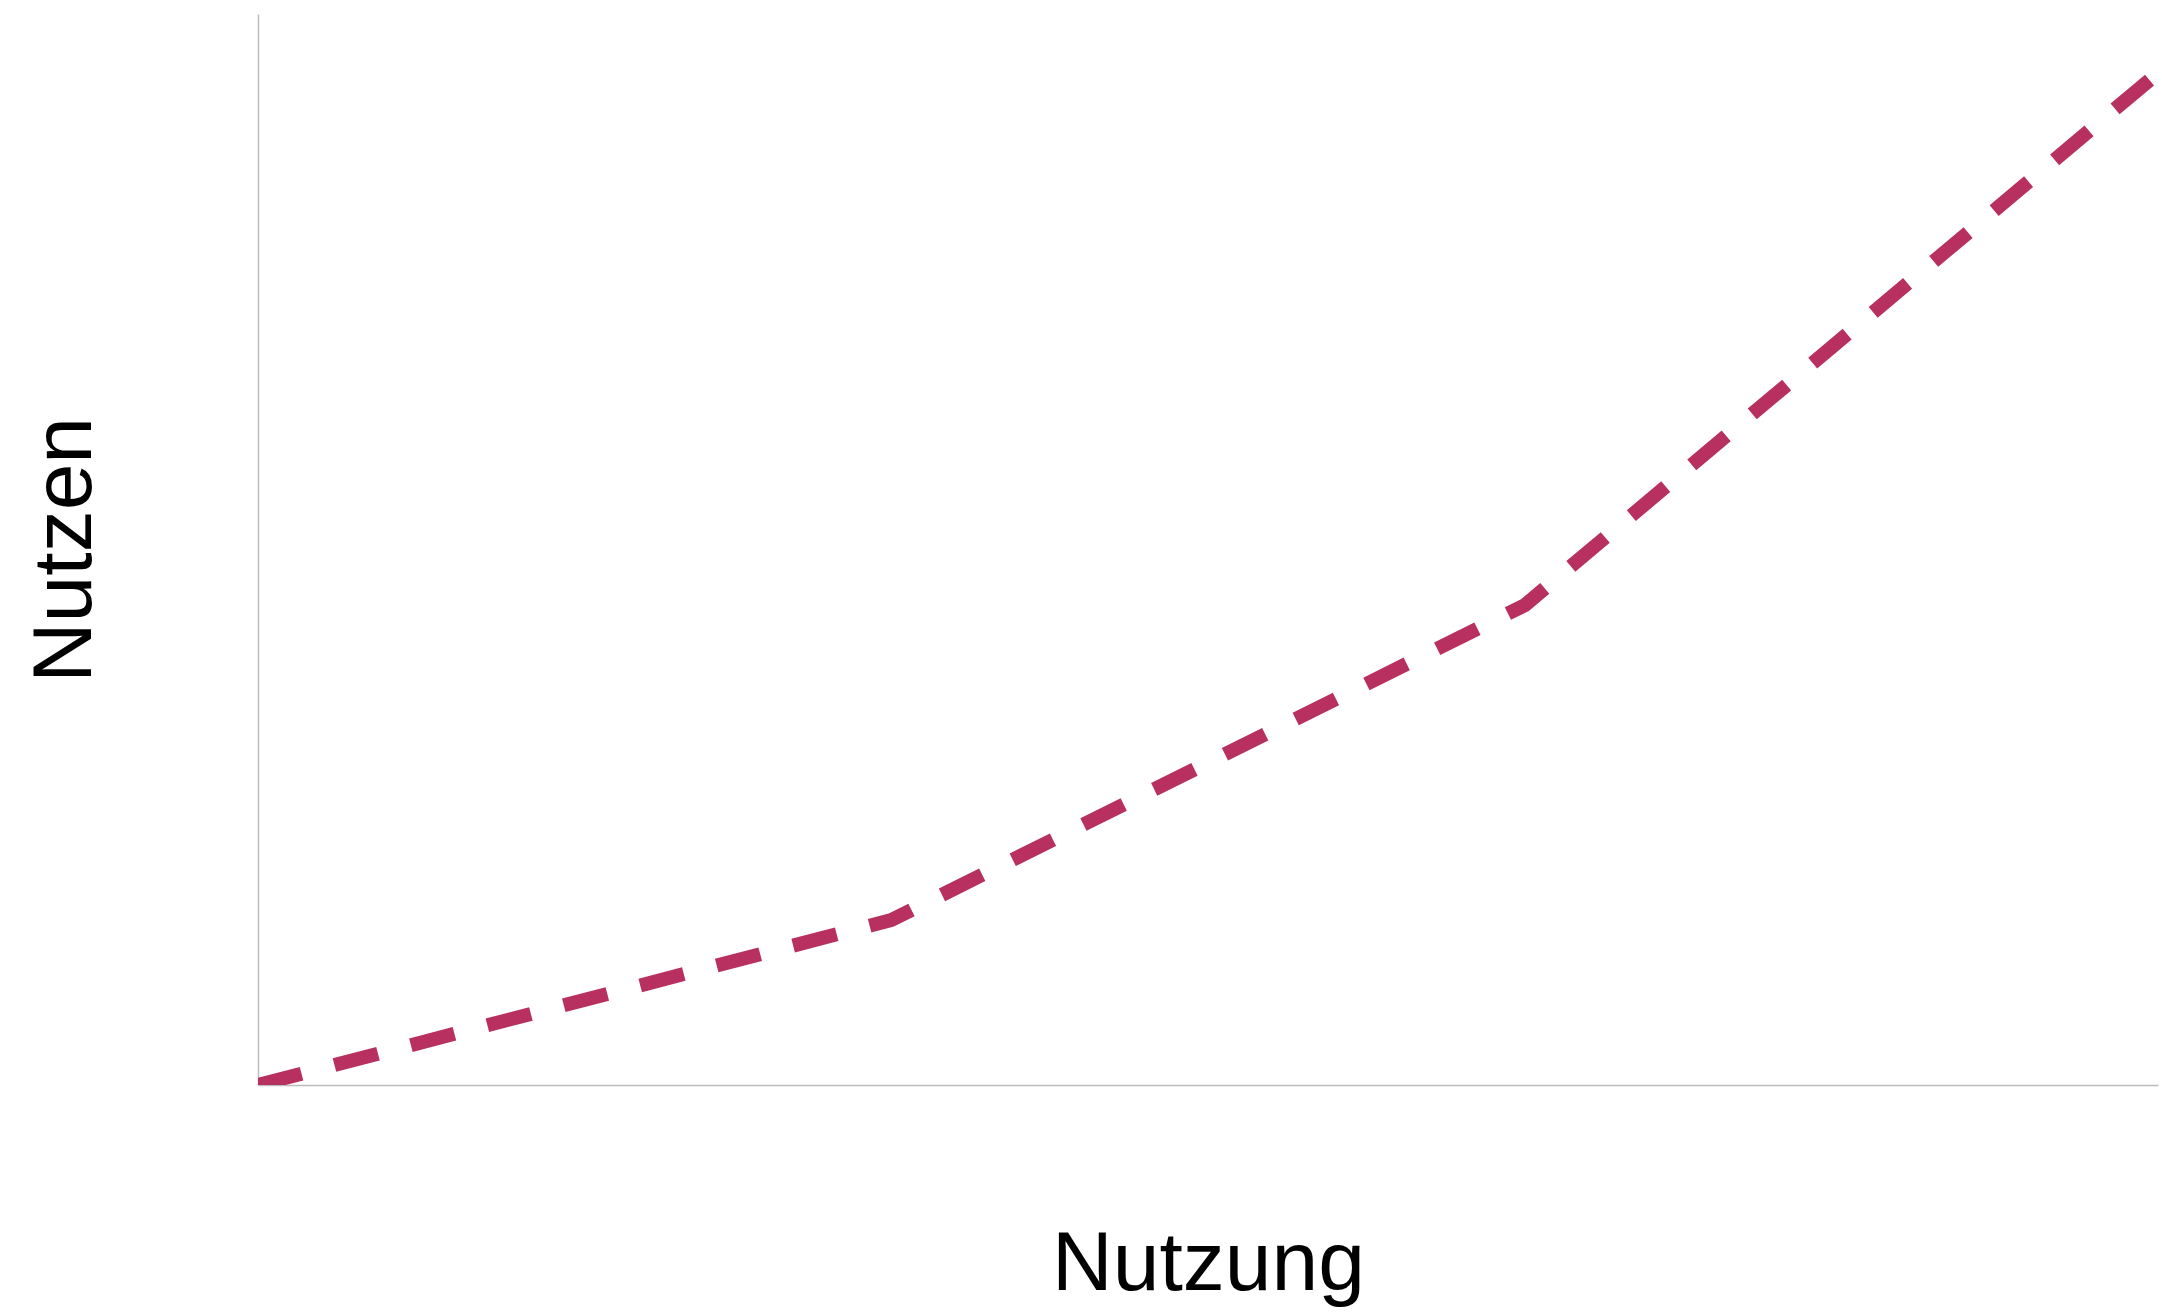 The height and width of the screenshot is (1313, 2162). I want to click on x-axis-title: Nutzung, so click(1208, 1260).